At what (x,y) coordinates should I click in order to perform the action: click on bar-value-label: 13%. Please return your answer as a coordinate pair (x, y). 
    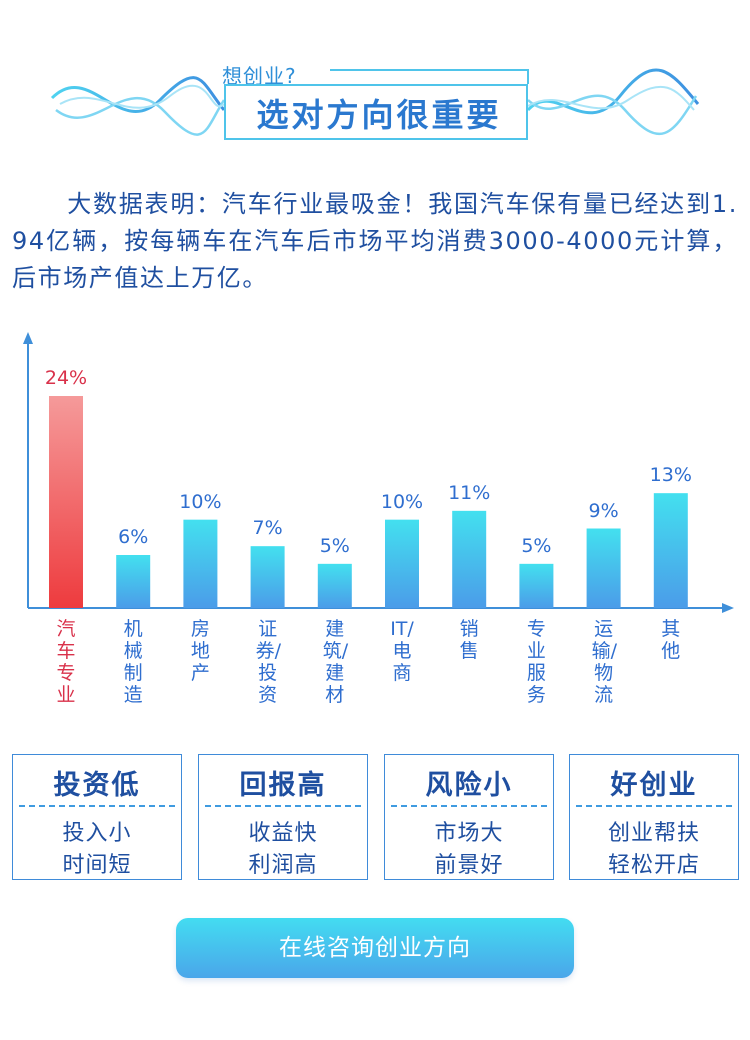
    Looking at the image, I should click on (670, 475).